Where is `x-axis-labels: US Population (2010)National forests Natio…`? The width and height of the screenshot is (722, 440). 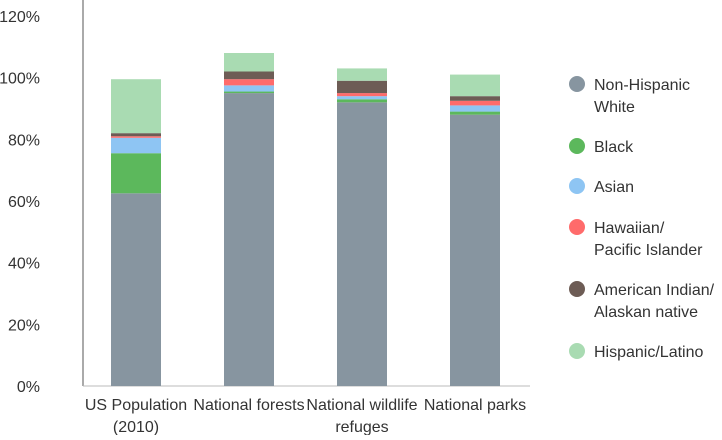
x-axis-labels: US Population (2010)National forests Natio… is located at coordinates (305, 416).